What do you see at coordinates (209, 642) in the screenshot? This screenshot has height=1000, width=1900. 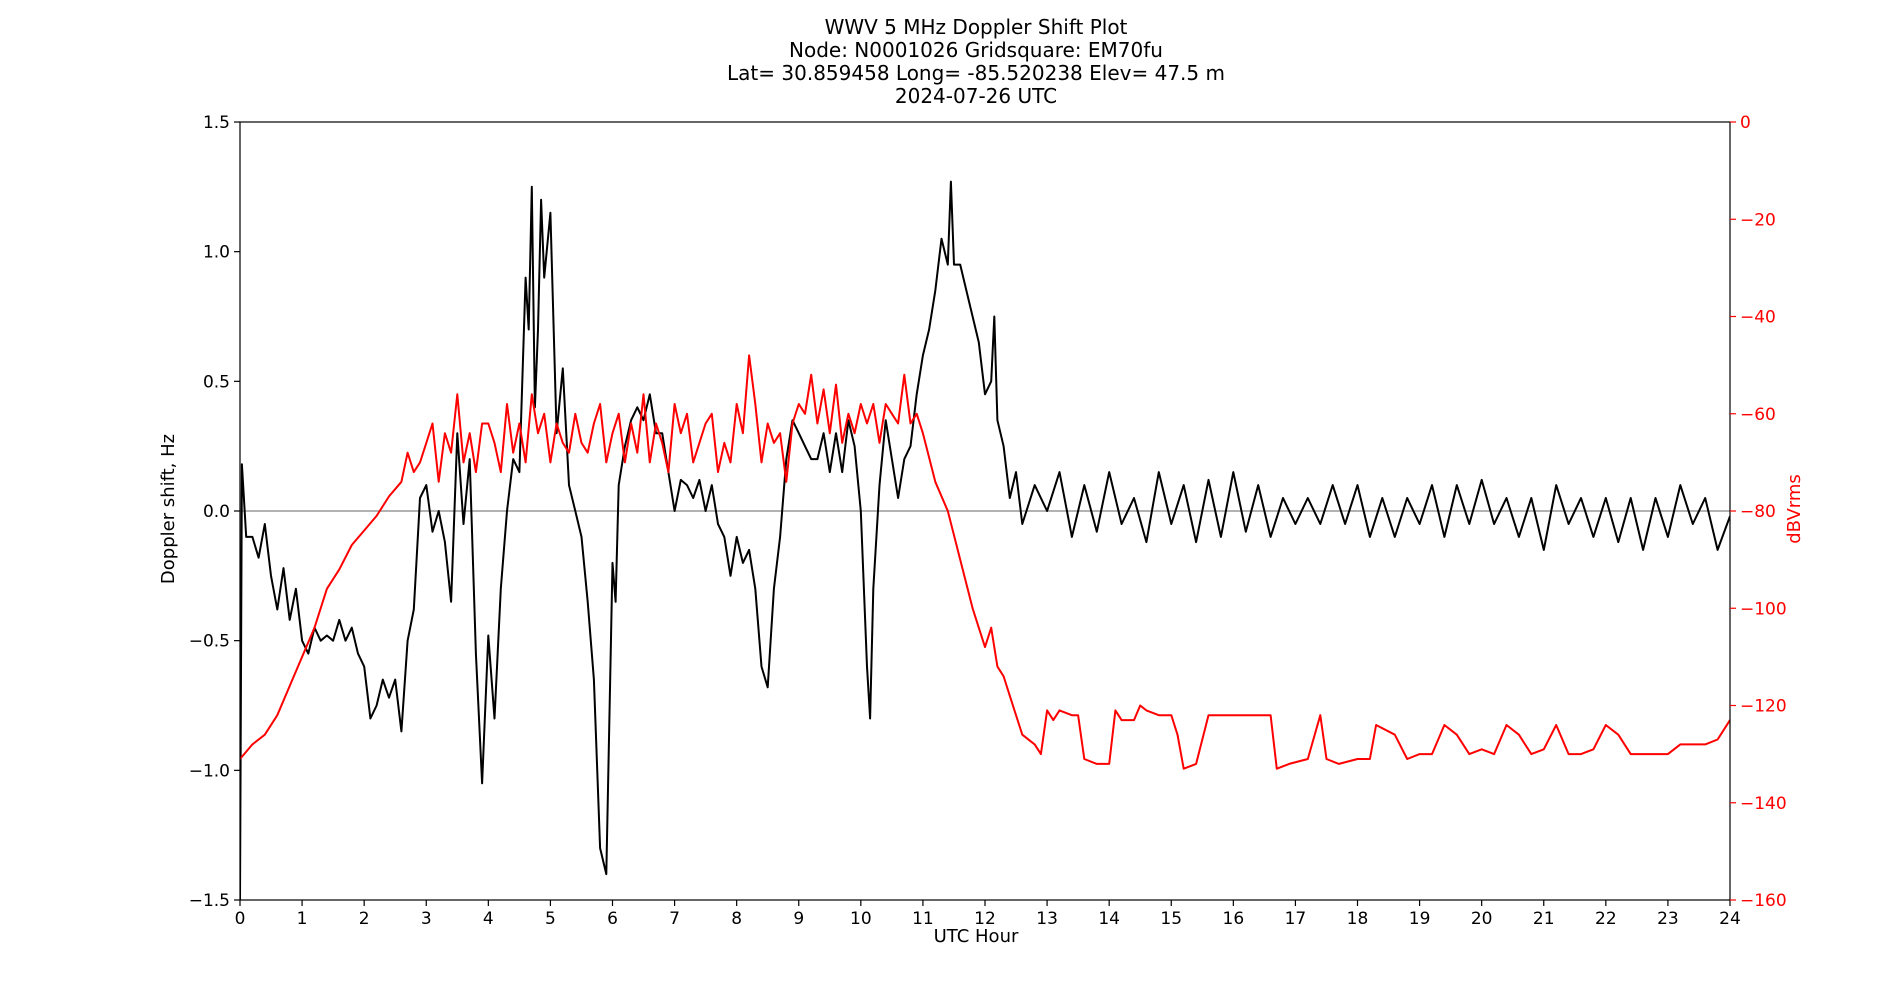 I see `y-left-tick-label: −0.5` at bounding box center [209, 642].